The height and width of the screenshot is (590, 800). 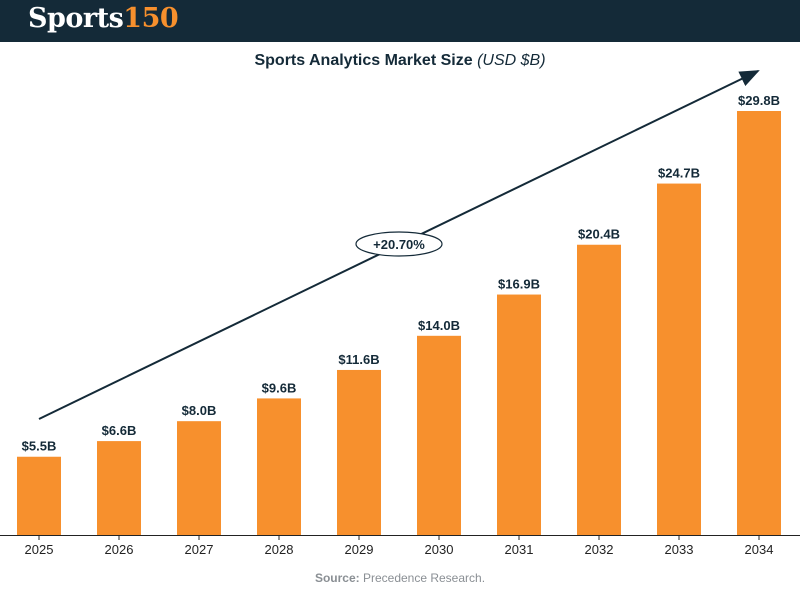 I want to click on bar-2027, so click(x=199, y=478).